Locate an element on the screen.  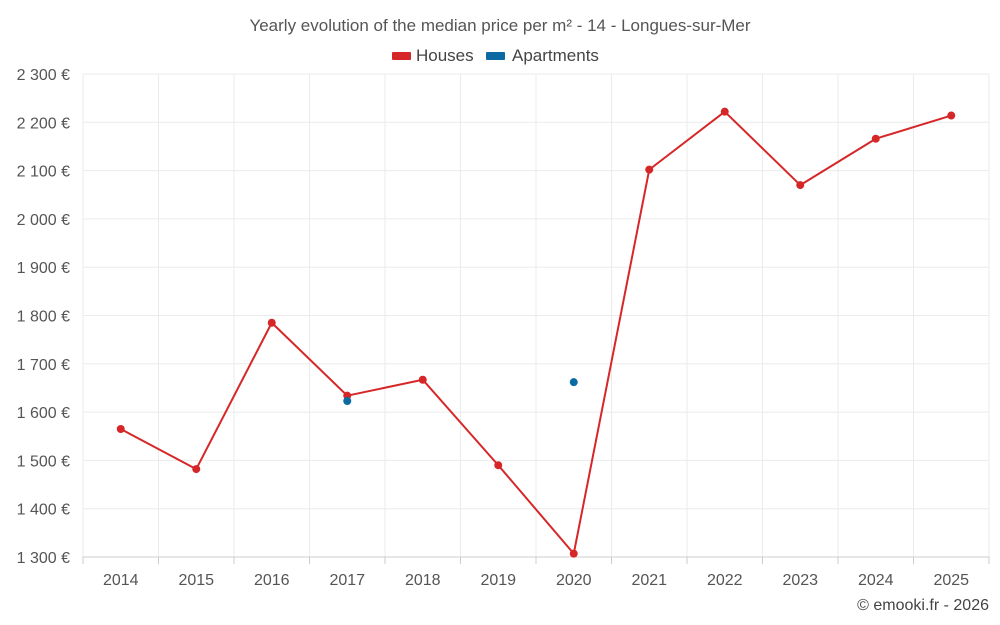
y-tick-label: 2 200 € is located at coordinates (43, 123).